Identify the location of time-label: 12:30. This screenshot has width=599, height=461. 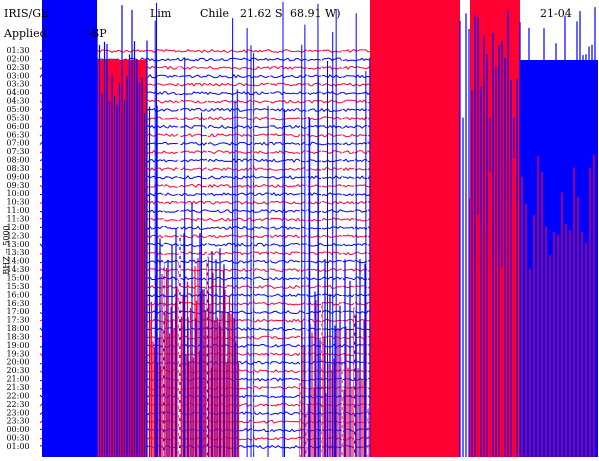
(17, 235).